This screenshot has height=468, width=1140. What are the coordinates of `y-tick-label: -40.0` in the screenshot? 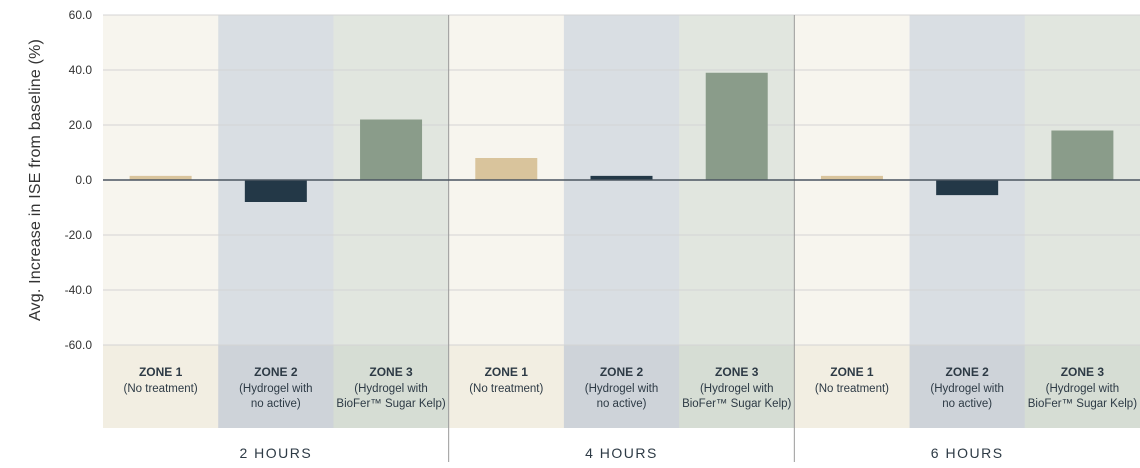 It's located at (79, 290).